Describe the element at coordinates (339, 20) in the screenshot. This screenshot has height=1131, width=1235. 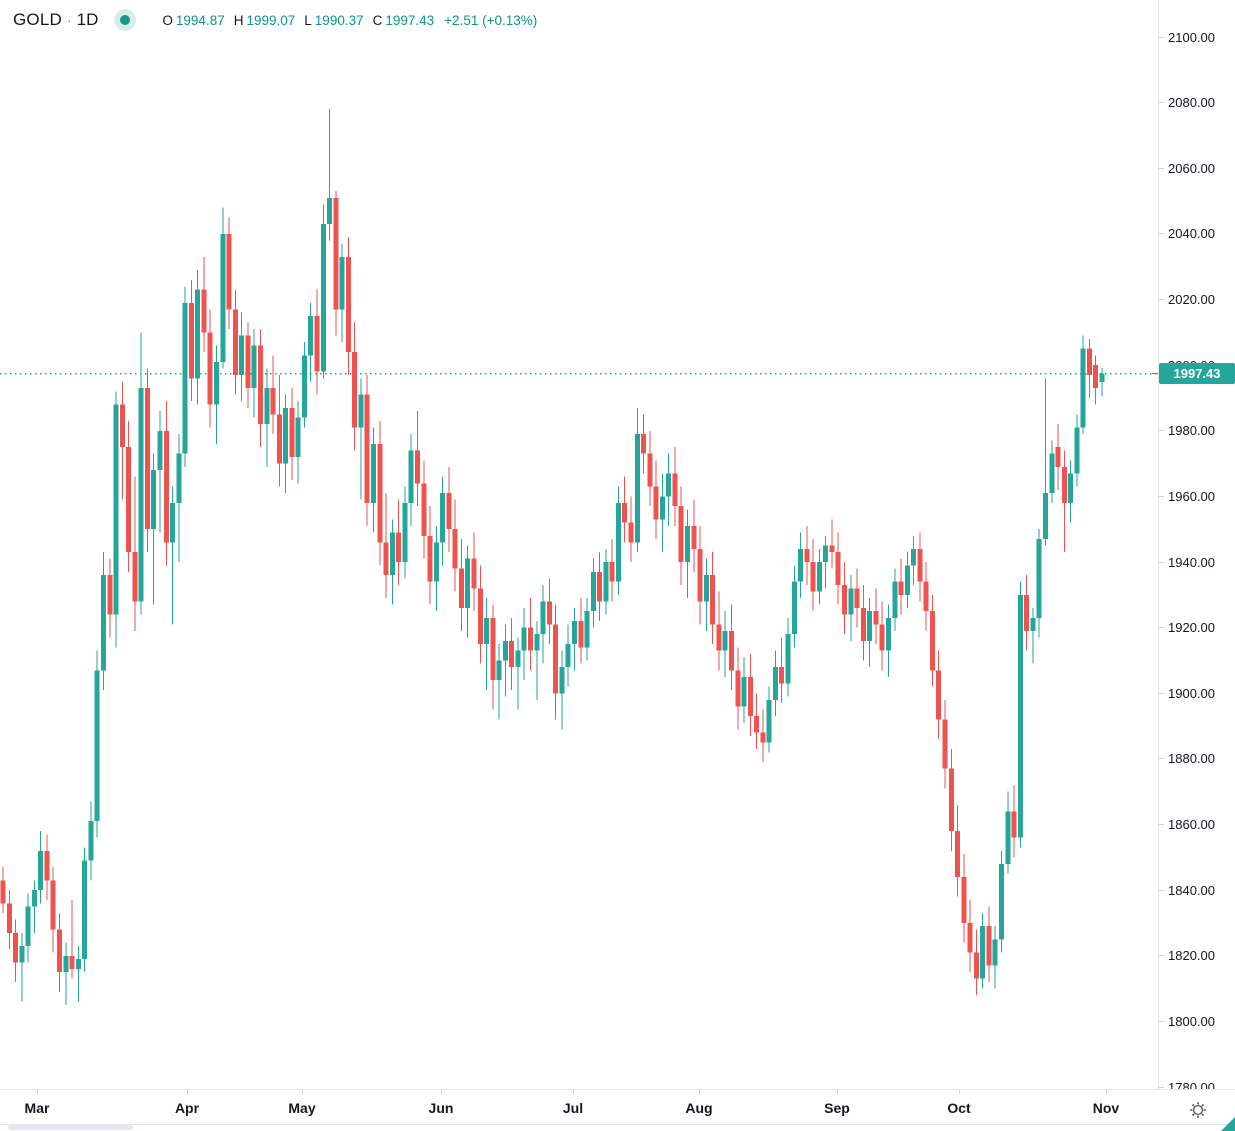
I see `low-value: 1990.37` at that location.